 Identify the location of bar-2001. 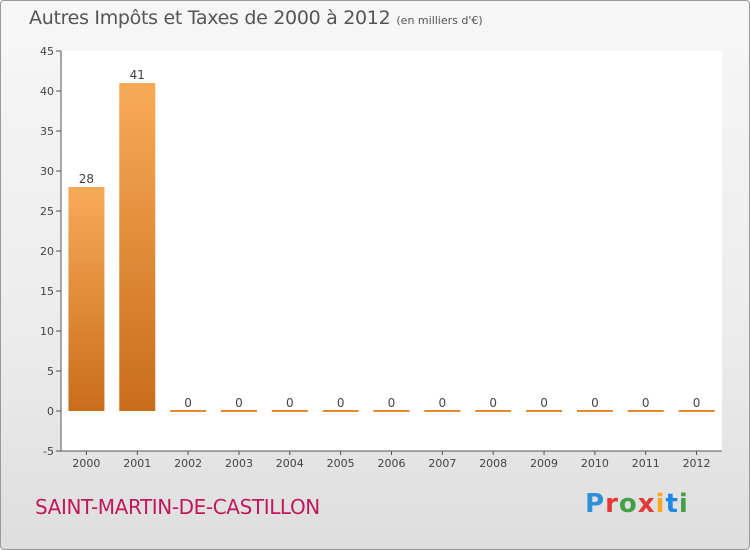
(137, 247).